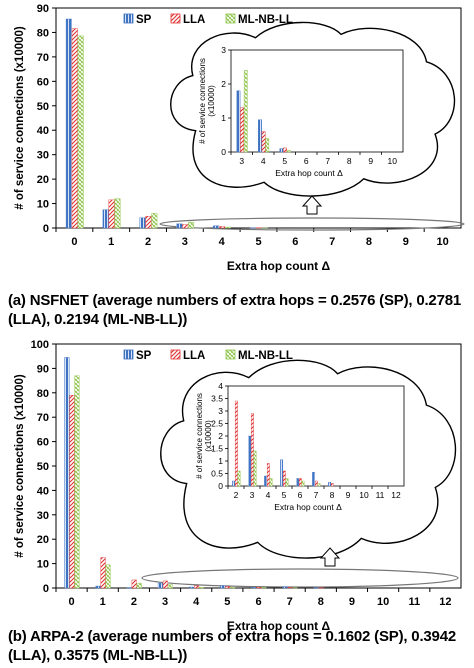 This screenshot has width=474, height=668. Describe the element at coordinates (20, 118) in the screenshot. I see `nsfnet-y-axis-title: # of service connections (x10000)` at that location.